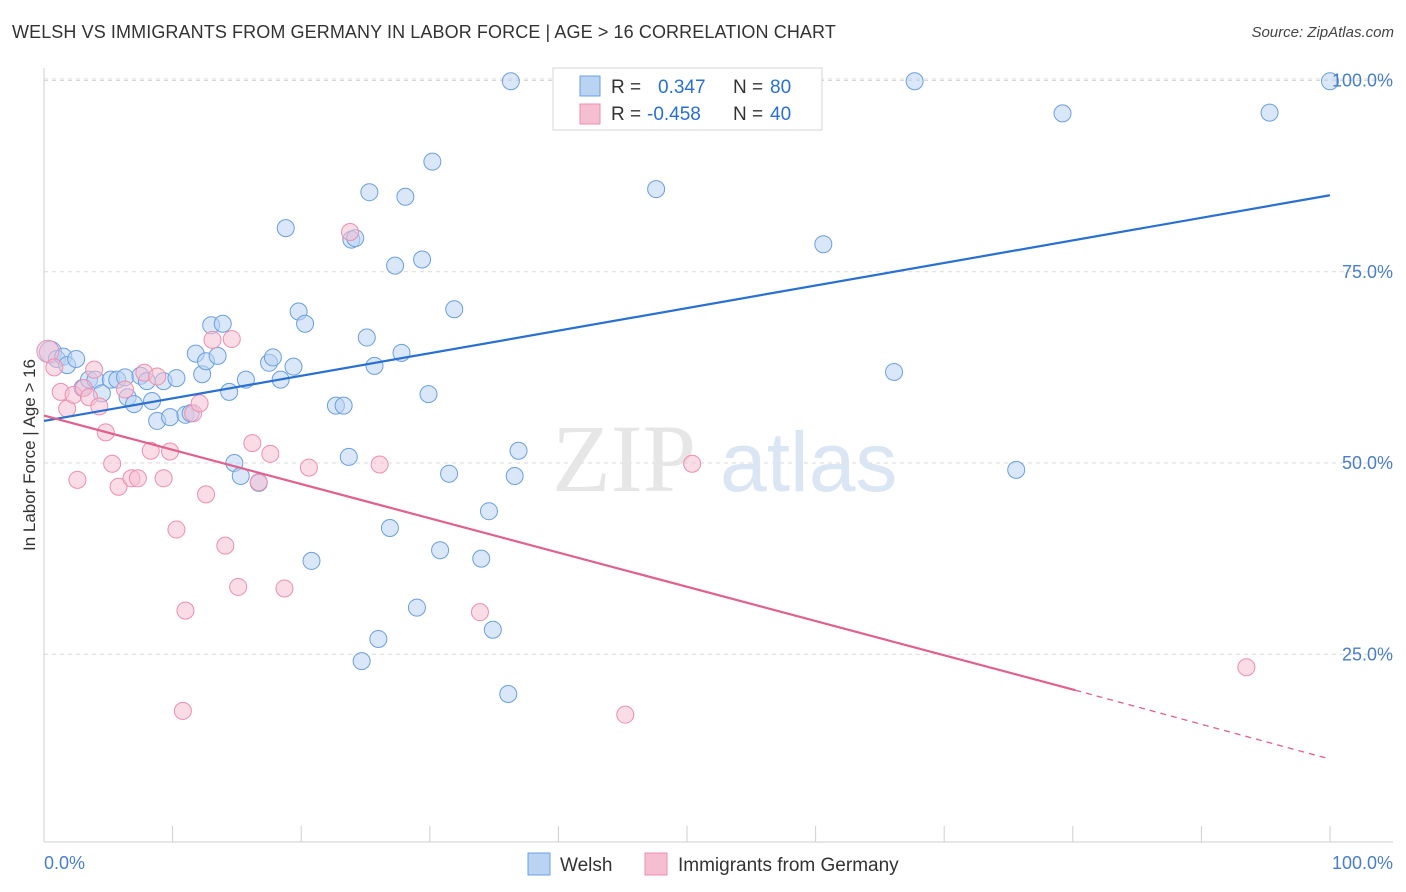 This screenshot has width=1406, height=892. What do you see at coordinates (1367, 463) in the screenshot?
I see `y-tick-label: 50.0%` at bounding box center [1367, 463].